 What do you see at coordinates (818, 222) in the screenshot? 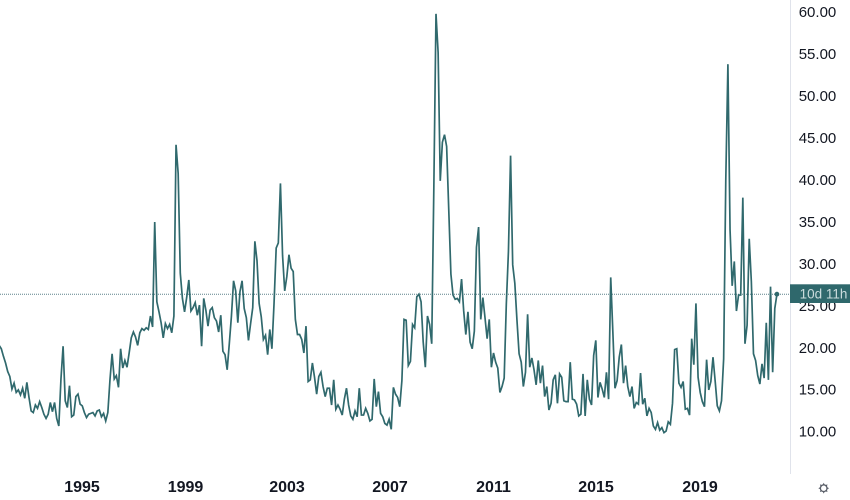
I see `svg-text: 35.00` at bounding box center [818, 222].